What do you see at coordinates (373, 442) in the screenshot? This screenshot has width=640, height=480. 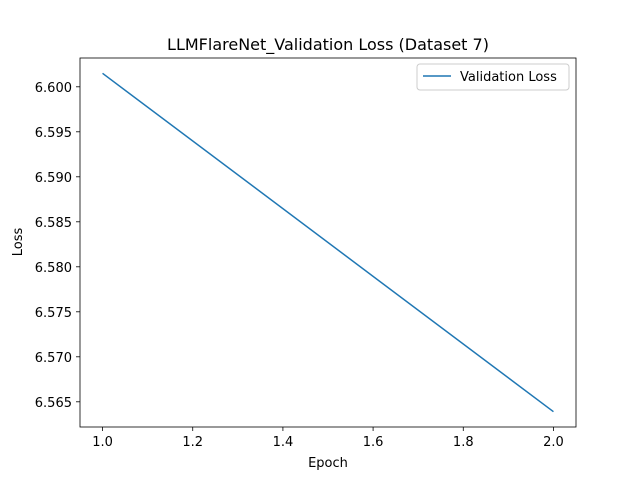 I see `x-tick-label: 1.6` at bounding box center [373, 442].